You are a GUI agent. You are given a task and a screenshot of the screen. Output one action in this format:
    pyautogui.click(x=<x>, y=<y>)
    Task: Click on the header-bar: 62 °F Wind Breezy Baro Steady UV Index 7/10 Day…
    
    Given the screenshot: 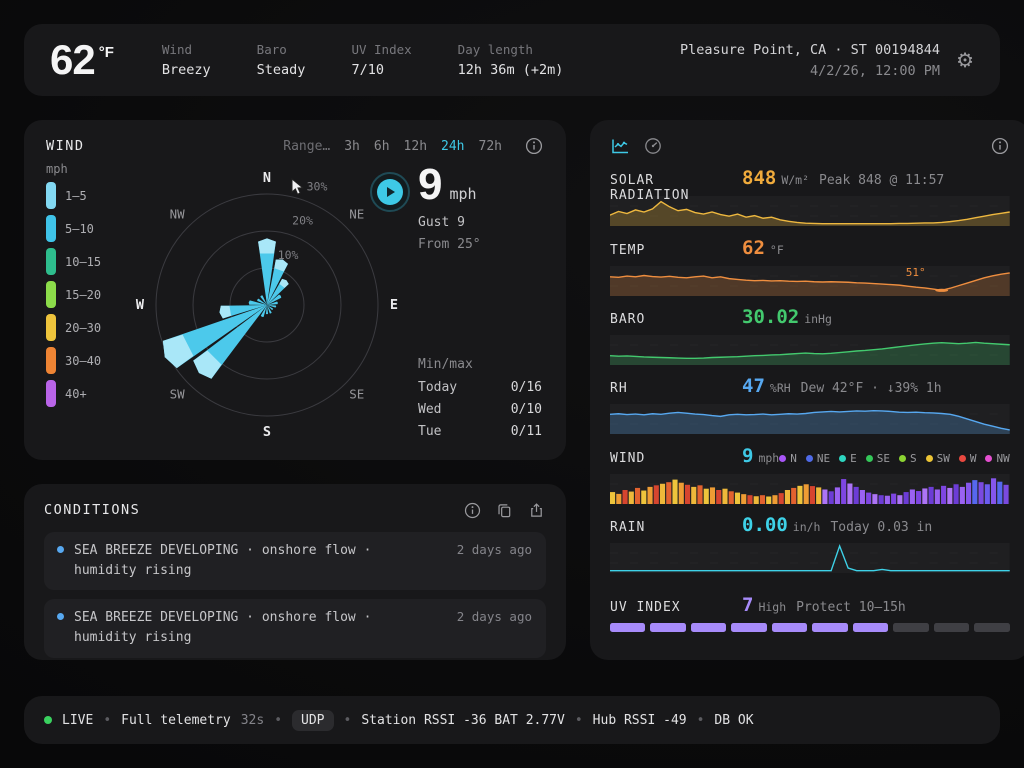 What is the action you would take?
    pyautogui.click(x=512, y=60)
    